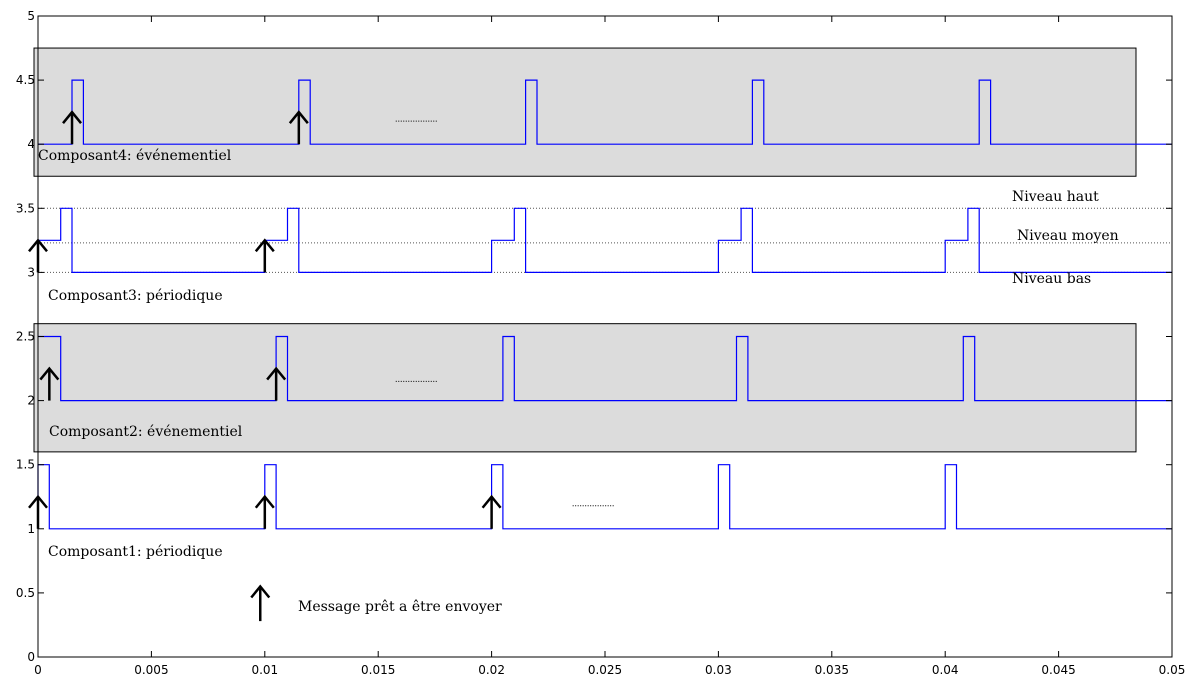 This screenshot has width=1195, height=682. What do you see at coordinates (25, 80) in the screenshot?
I see `y-tick-label-9: 4.5` at bounding box center [25, 80].